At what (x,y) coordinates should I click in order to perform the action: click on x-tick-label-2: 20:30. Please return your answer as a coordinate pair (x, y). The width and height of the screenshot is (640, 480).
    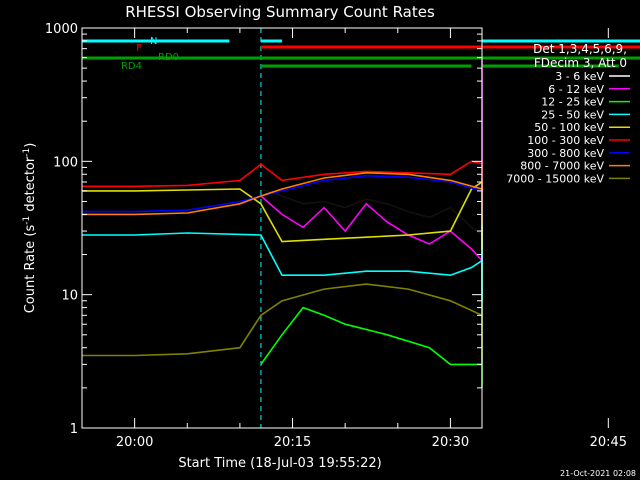
    Looking at the image, I should click on (450, 442).